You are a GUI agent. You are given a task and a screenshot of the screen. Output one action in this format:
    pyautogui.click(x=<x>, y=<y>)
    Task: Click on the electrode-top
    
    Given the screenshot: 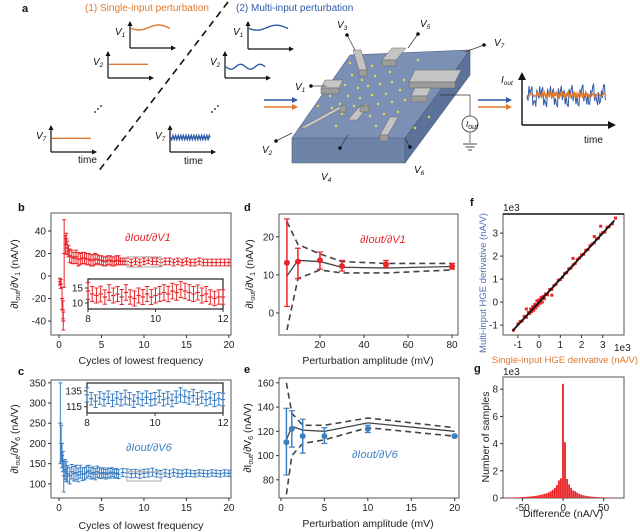 What is the action you would take?
    pyautogui.click(x=435, y=76)
    